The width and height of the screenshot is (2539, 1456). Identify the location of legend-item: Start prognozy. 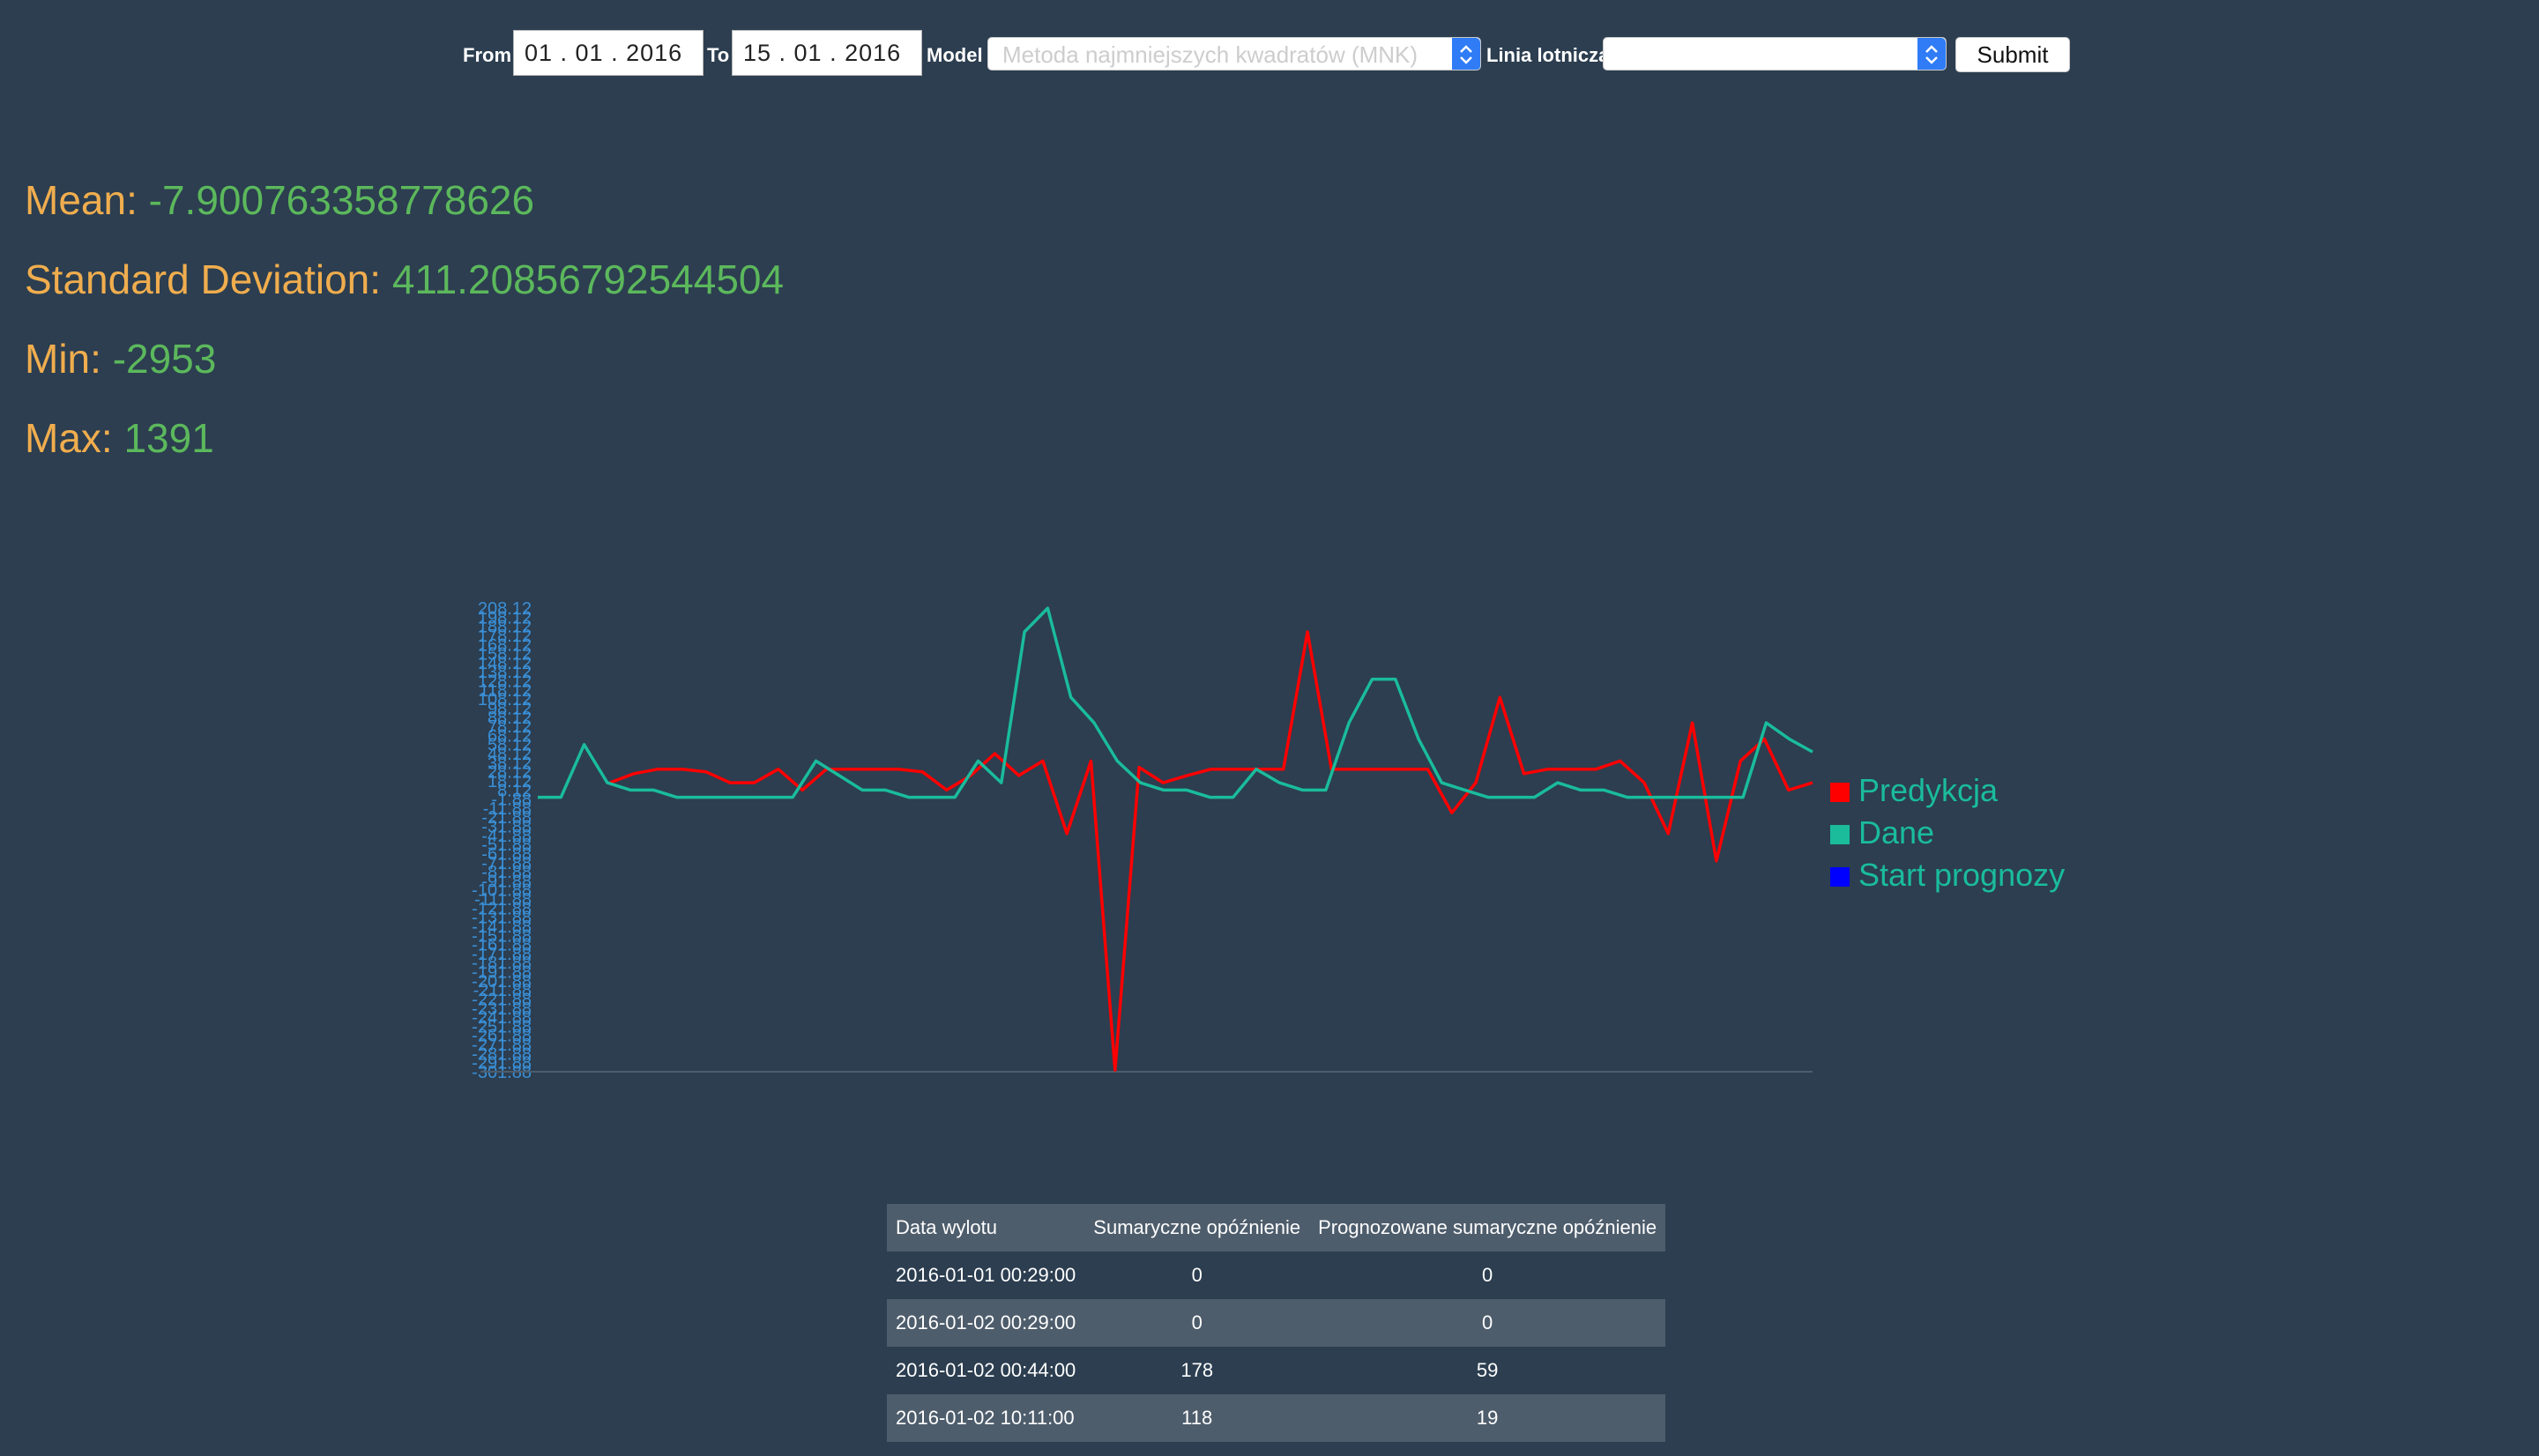
(1948, 875).